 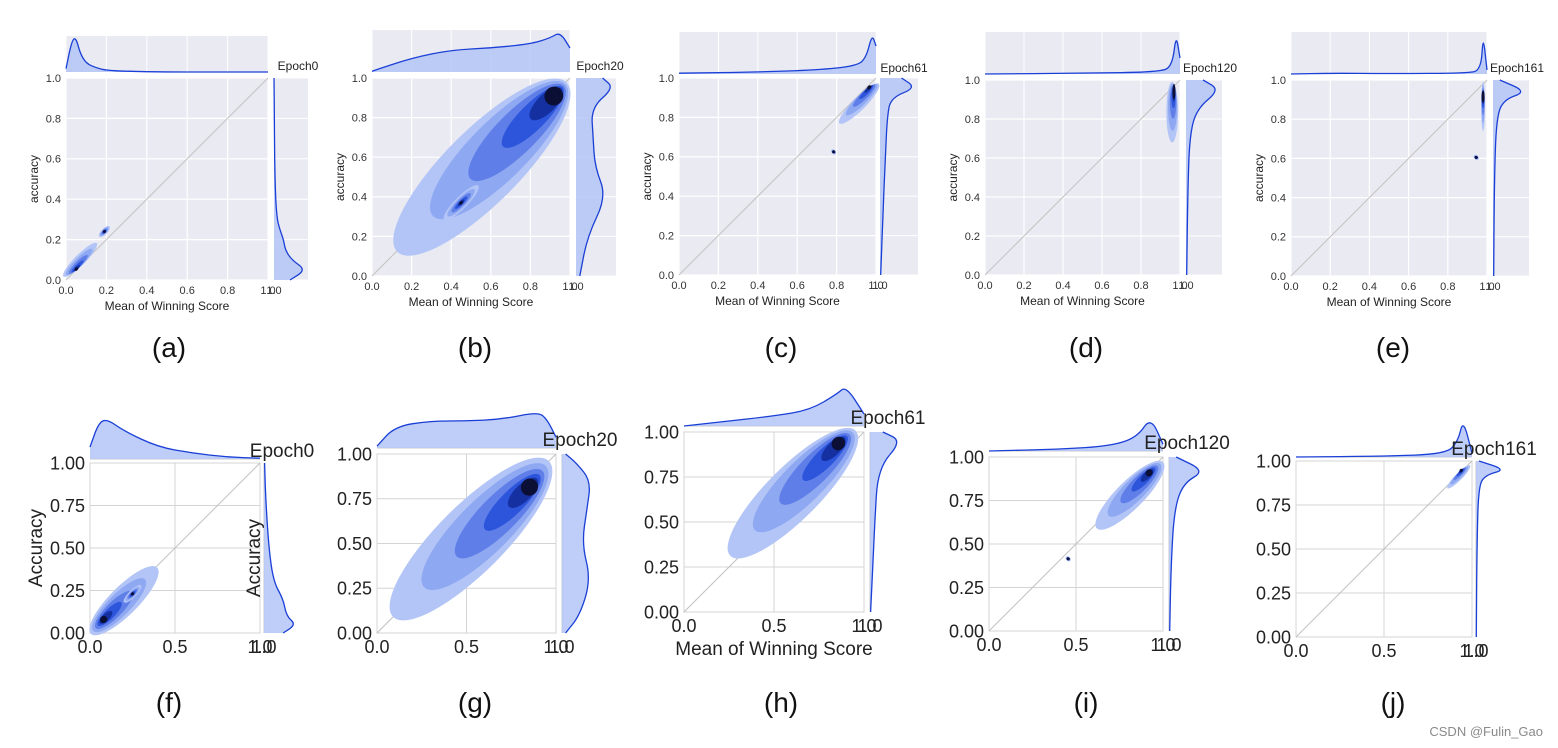 I want to click on right-marginal-y-label: Accuracy, so click(x=254, y=557).